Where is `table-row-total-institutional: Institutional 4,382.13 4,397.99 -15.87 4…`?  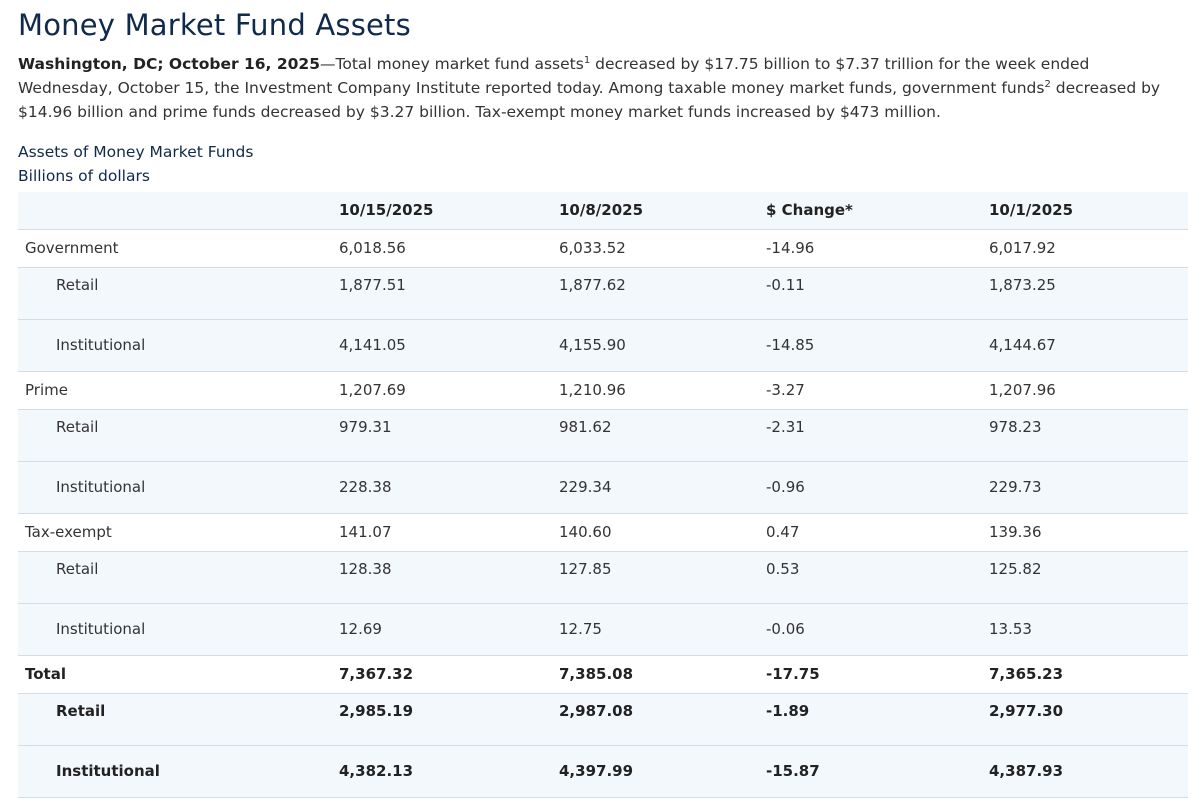 table-row-total-institutional: Institutional 4,382.13 4,397.99 -15.87 4… is located at coordinates (603, 771).